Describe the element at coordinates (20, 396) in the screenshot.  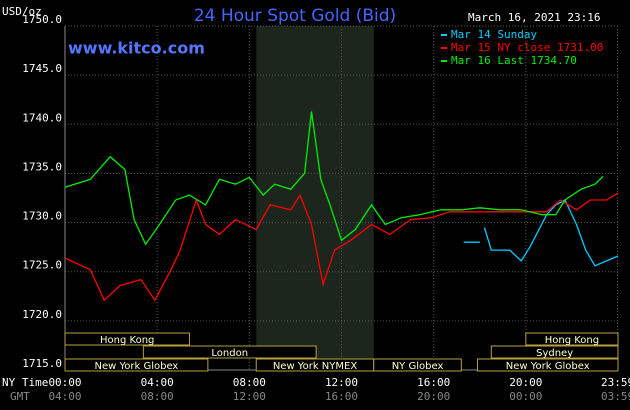
I see `x2-row-label: GMT` at that location.